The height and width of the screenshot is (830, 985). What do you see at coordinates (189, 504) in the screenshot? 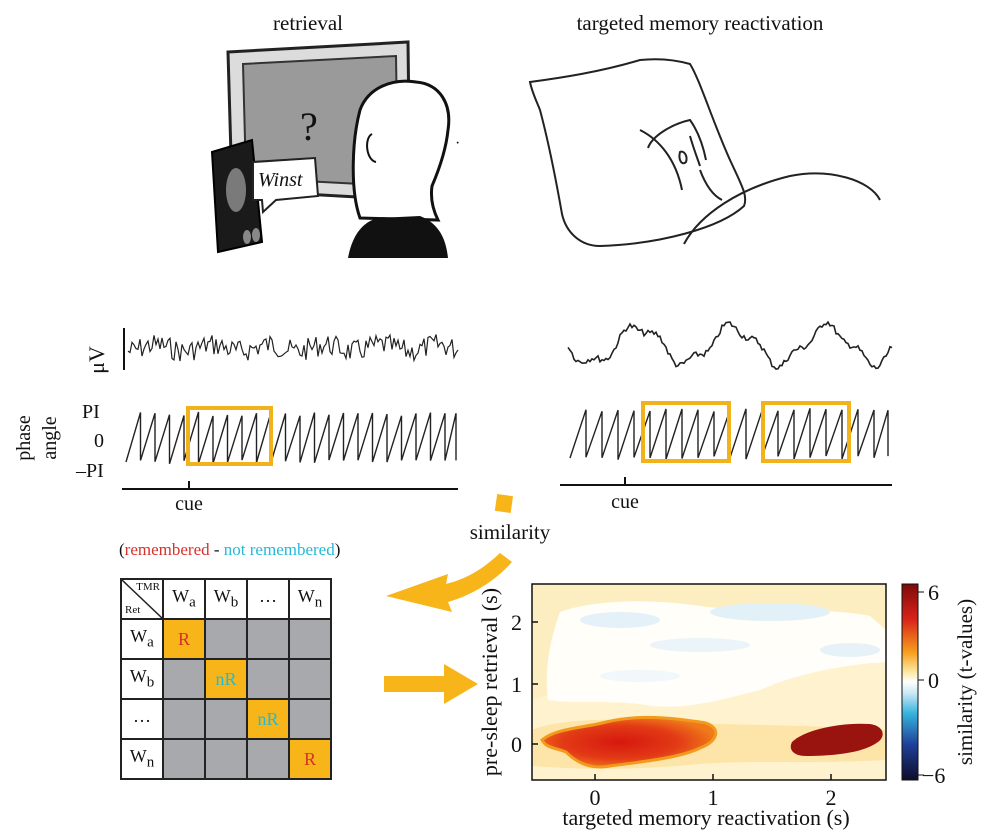
I see `cue-label-retrieval: cue` at bounding box center [189, 504].